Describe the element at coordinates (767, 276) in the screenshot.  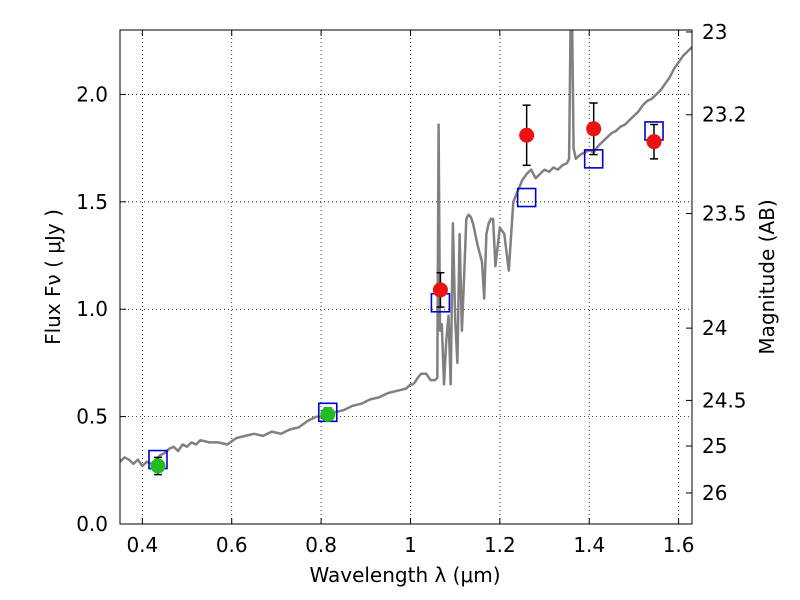
I see `right-axis-label: Magnitude (AB)` at that location.